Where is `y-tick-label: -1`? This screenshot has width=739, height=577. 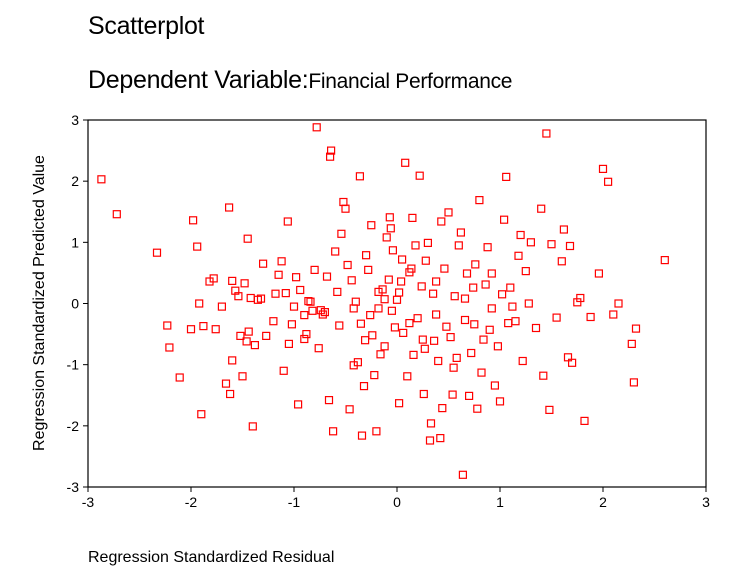
y-tick-label: -1 is located at coordinates (73, 365).